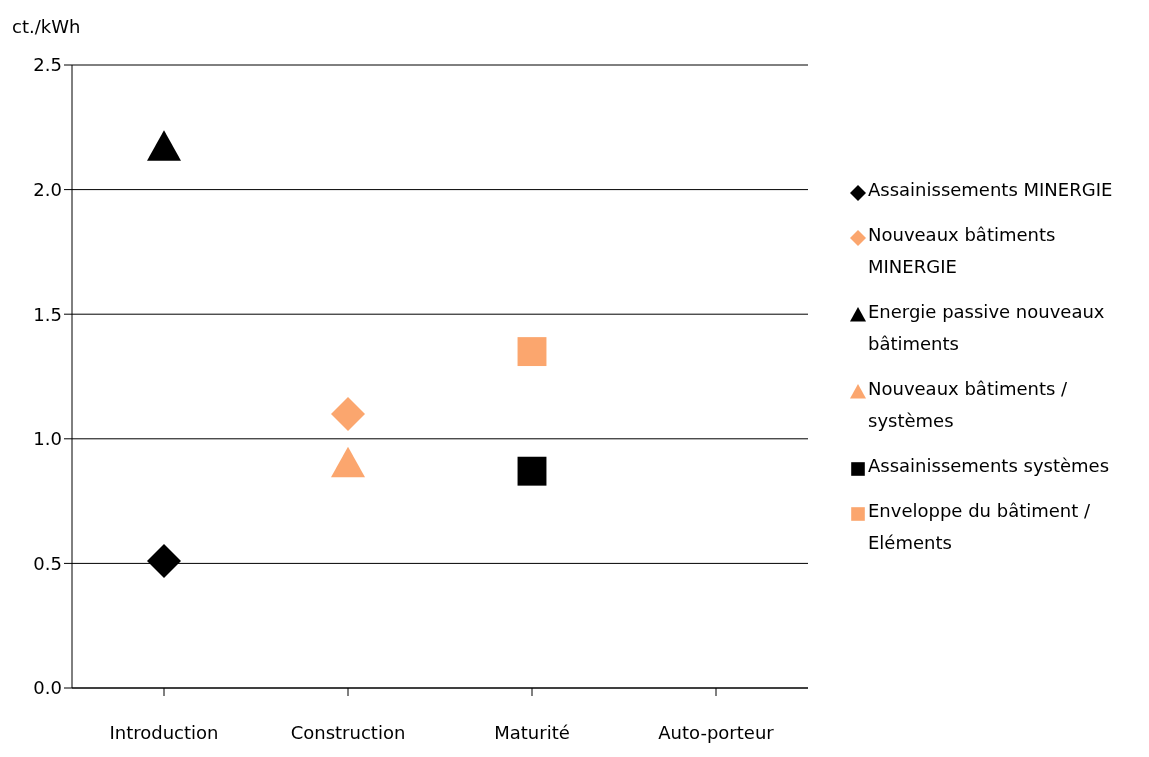 The image size is (1149, 757). Describe the element at coordinates (47, 563) in the screenshot. I see `y-tick-label: 0.5` at that location.